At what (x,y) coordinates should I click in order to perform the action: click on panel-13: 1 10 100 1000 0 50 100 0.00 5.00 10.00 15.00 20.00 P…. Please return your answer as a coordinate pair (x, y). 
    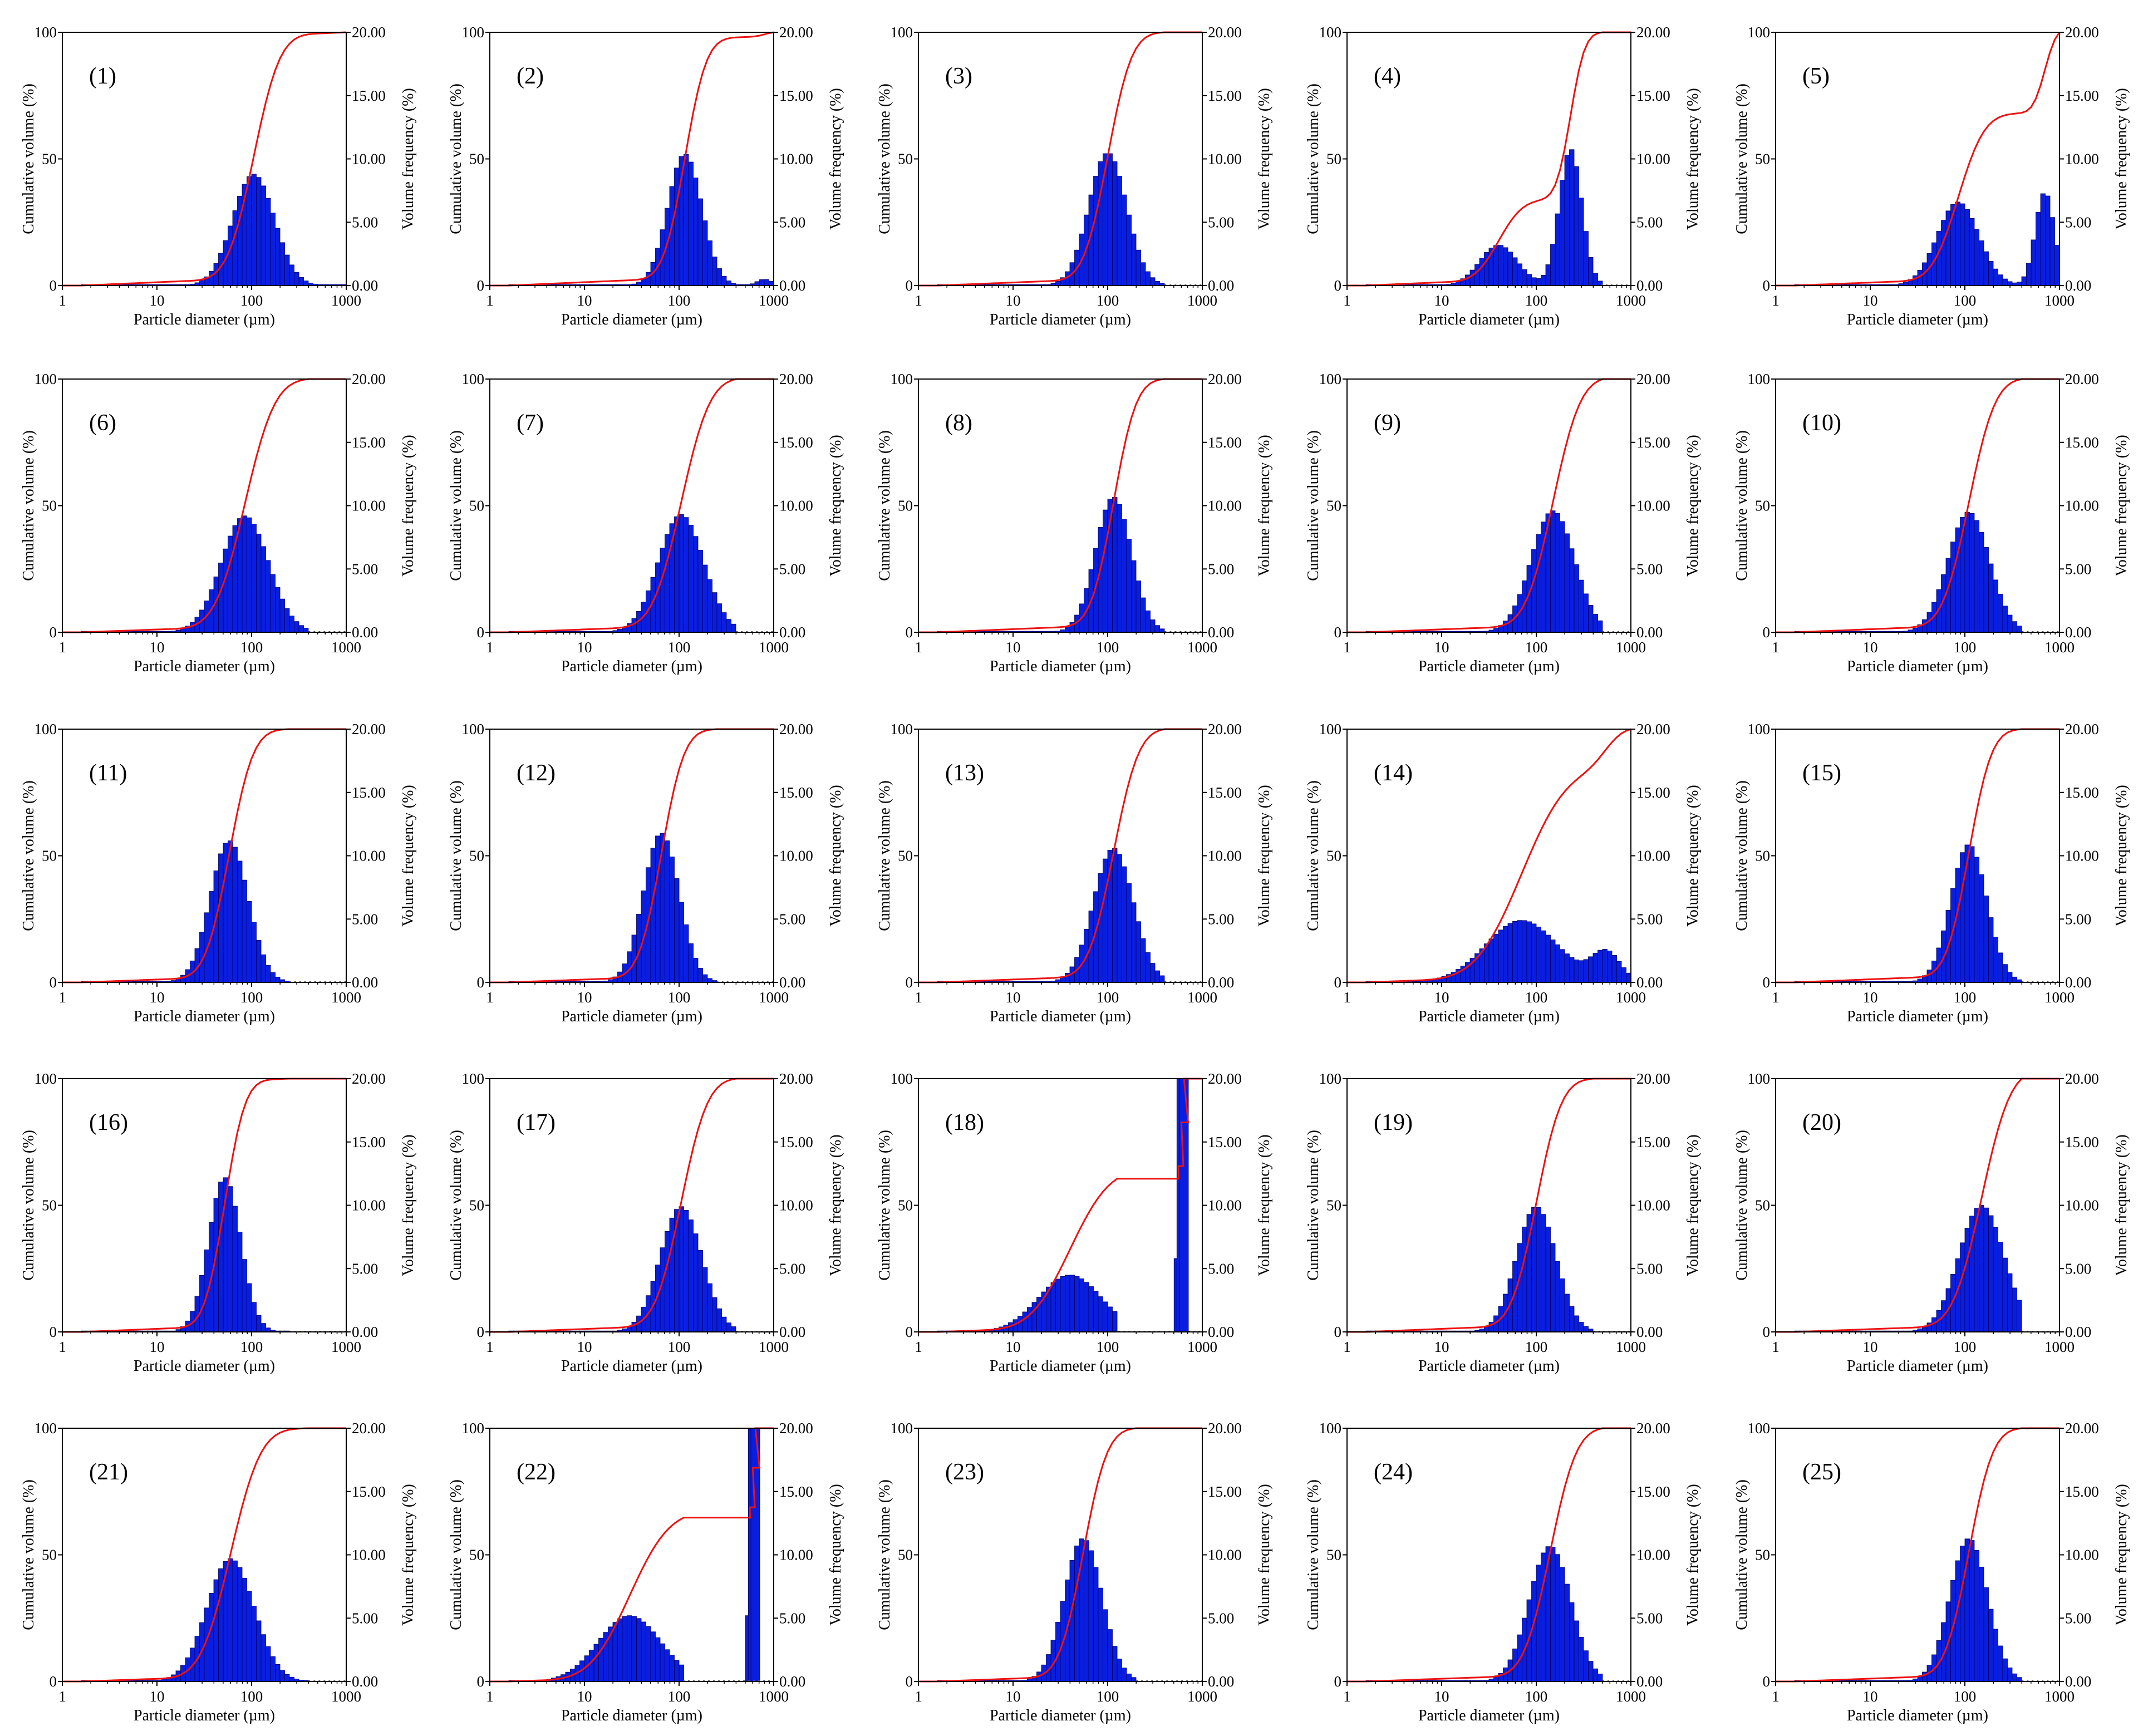
    Looking at the image, I should click on (1074, 873).